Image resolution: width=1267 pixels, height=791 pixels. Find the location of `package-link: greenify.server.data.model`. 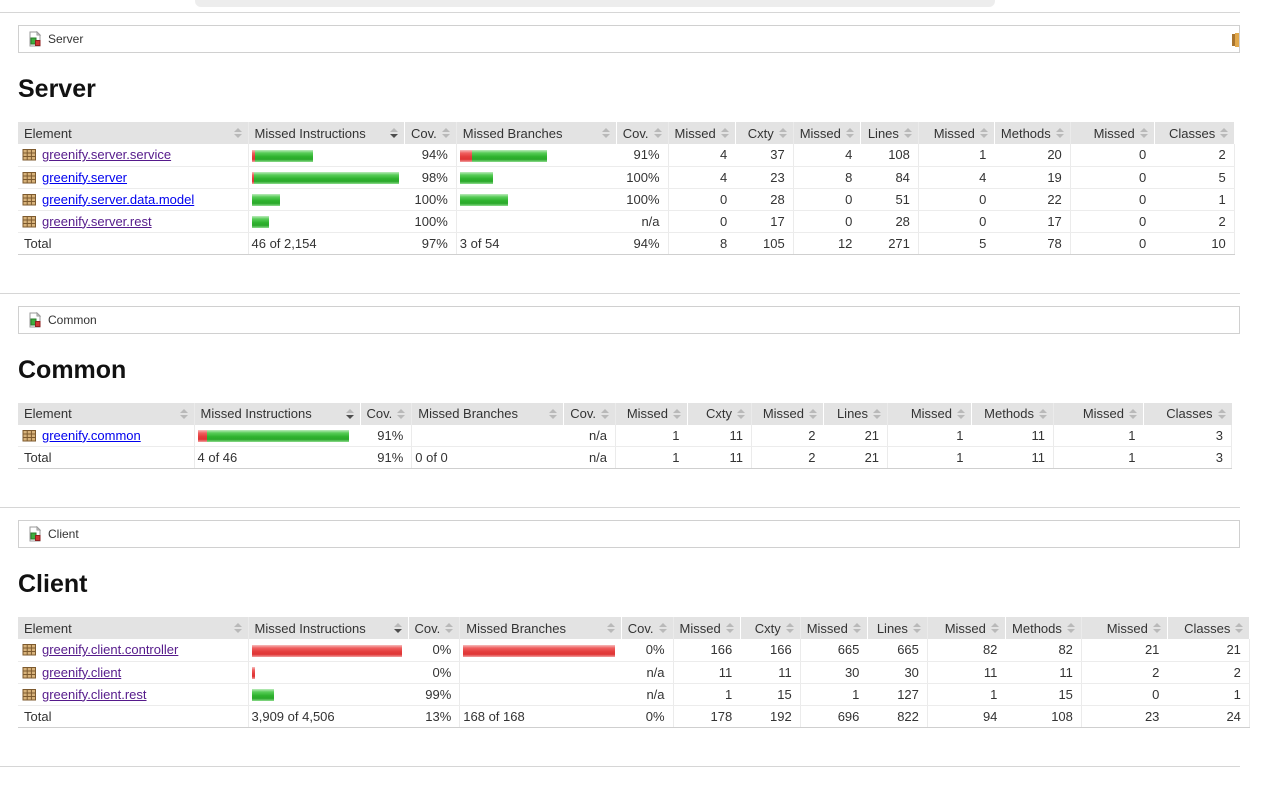

package-link: greenify.server.data.model is located at coordinates (118, 199).